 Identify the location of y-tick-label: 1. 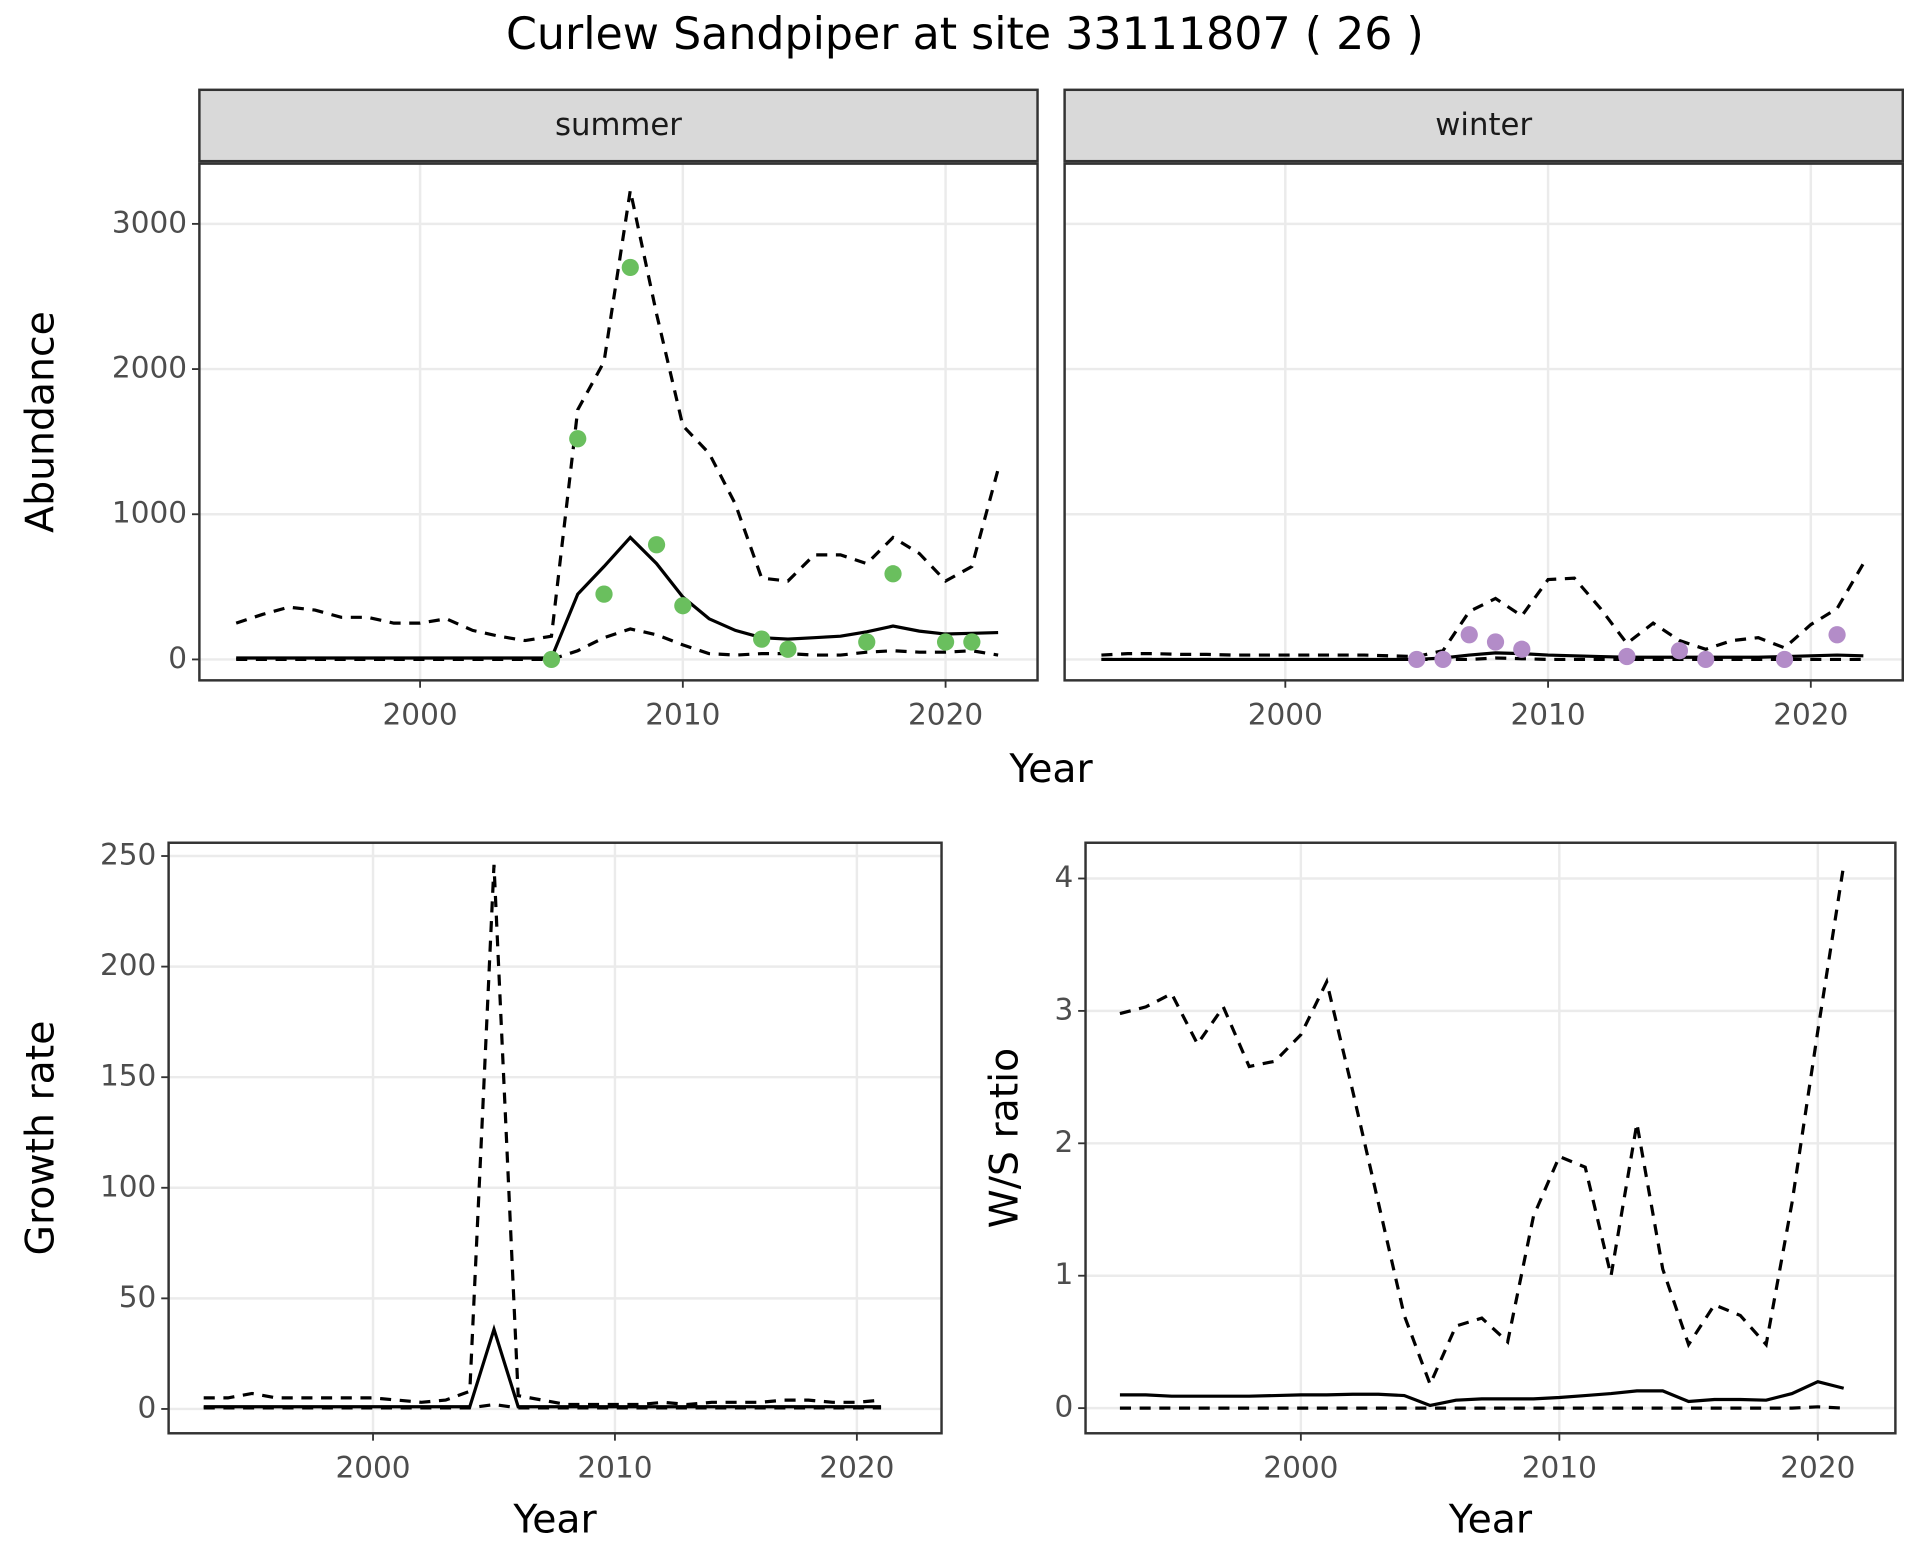
(1063, 1274).